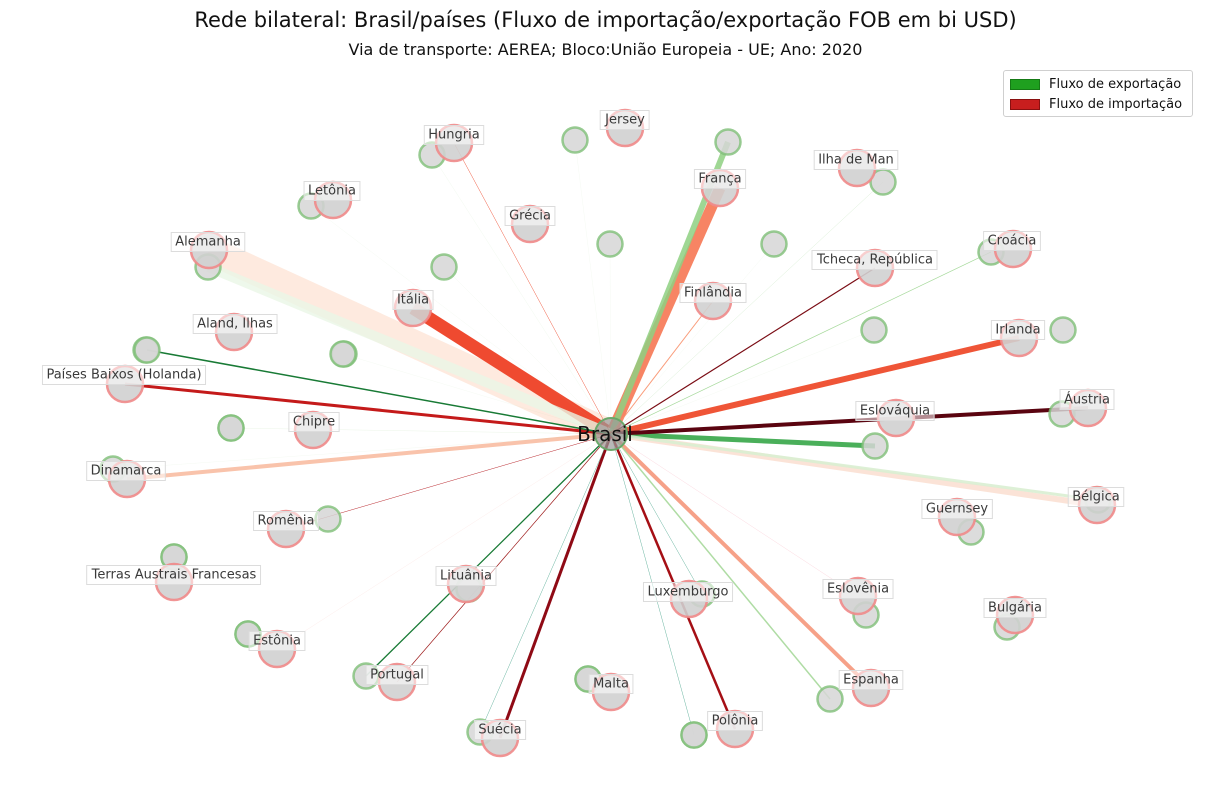 This screenshot has width=1211, height=811. I want to click on country-label-chipre: Chipre, so click(314, 422).